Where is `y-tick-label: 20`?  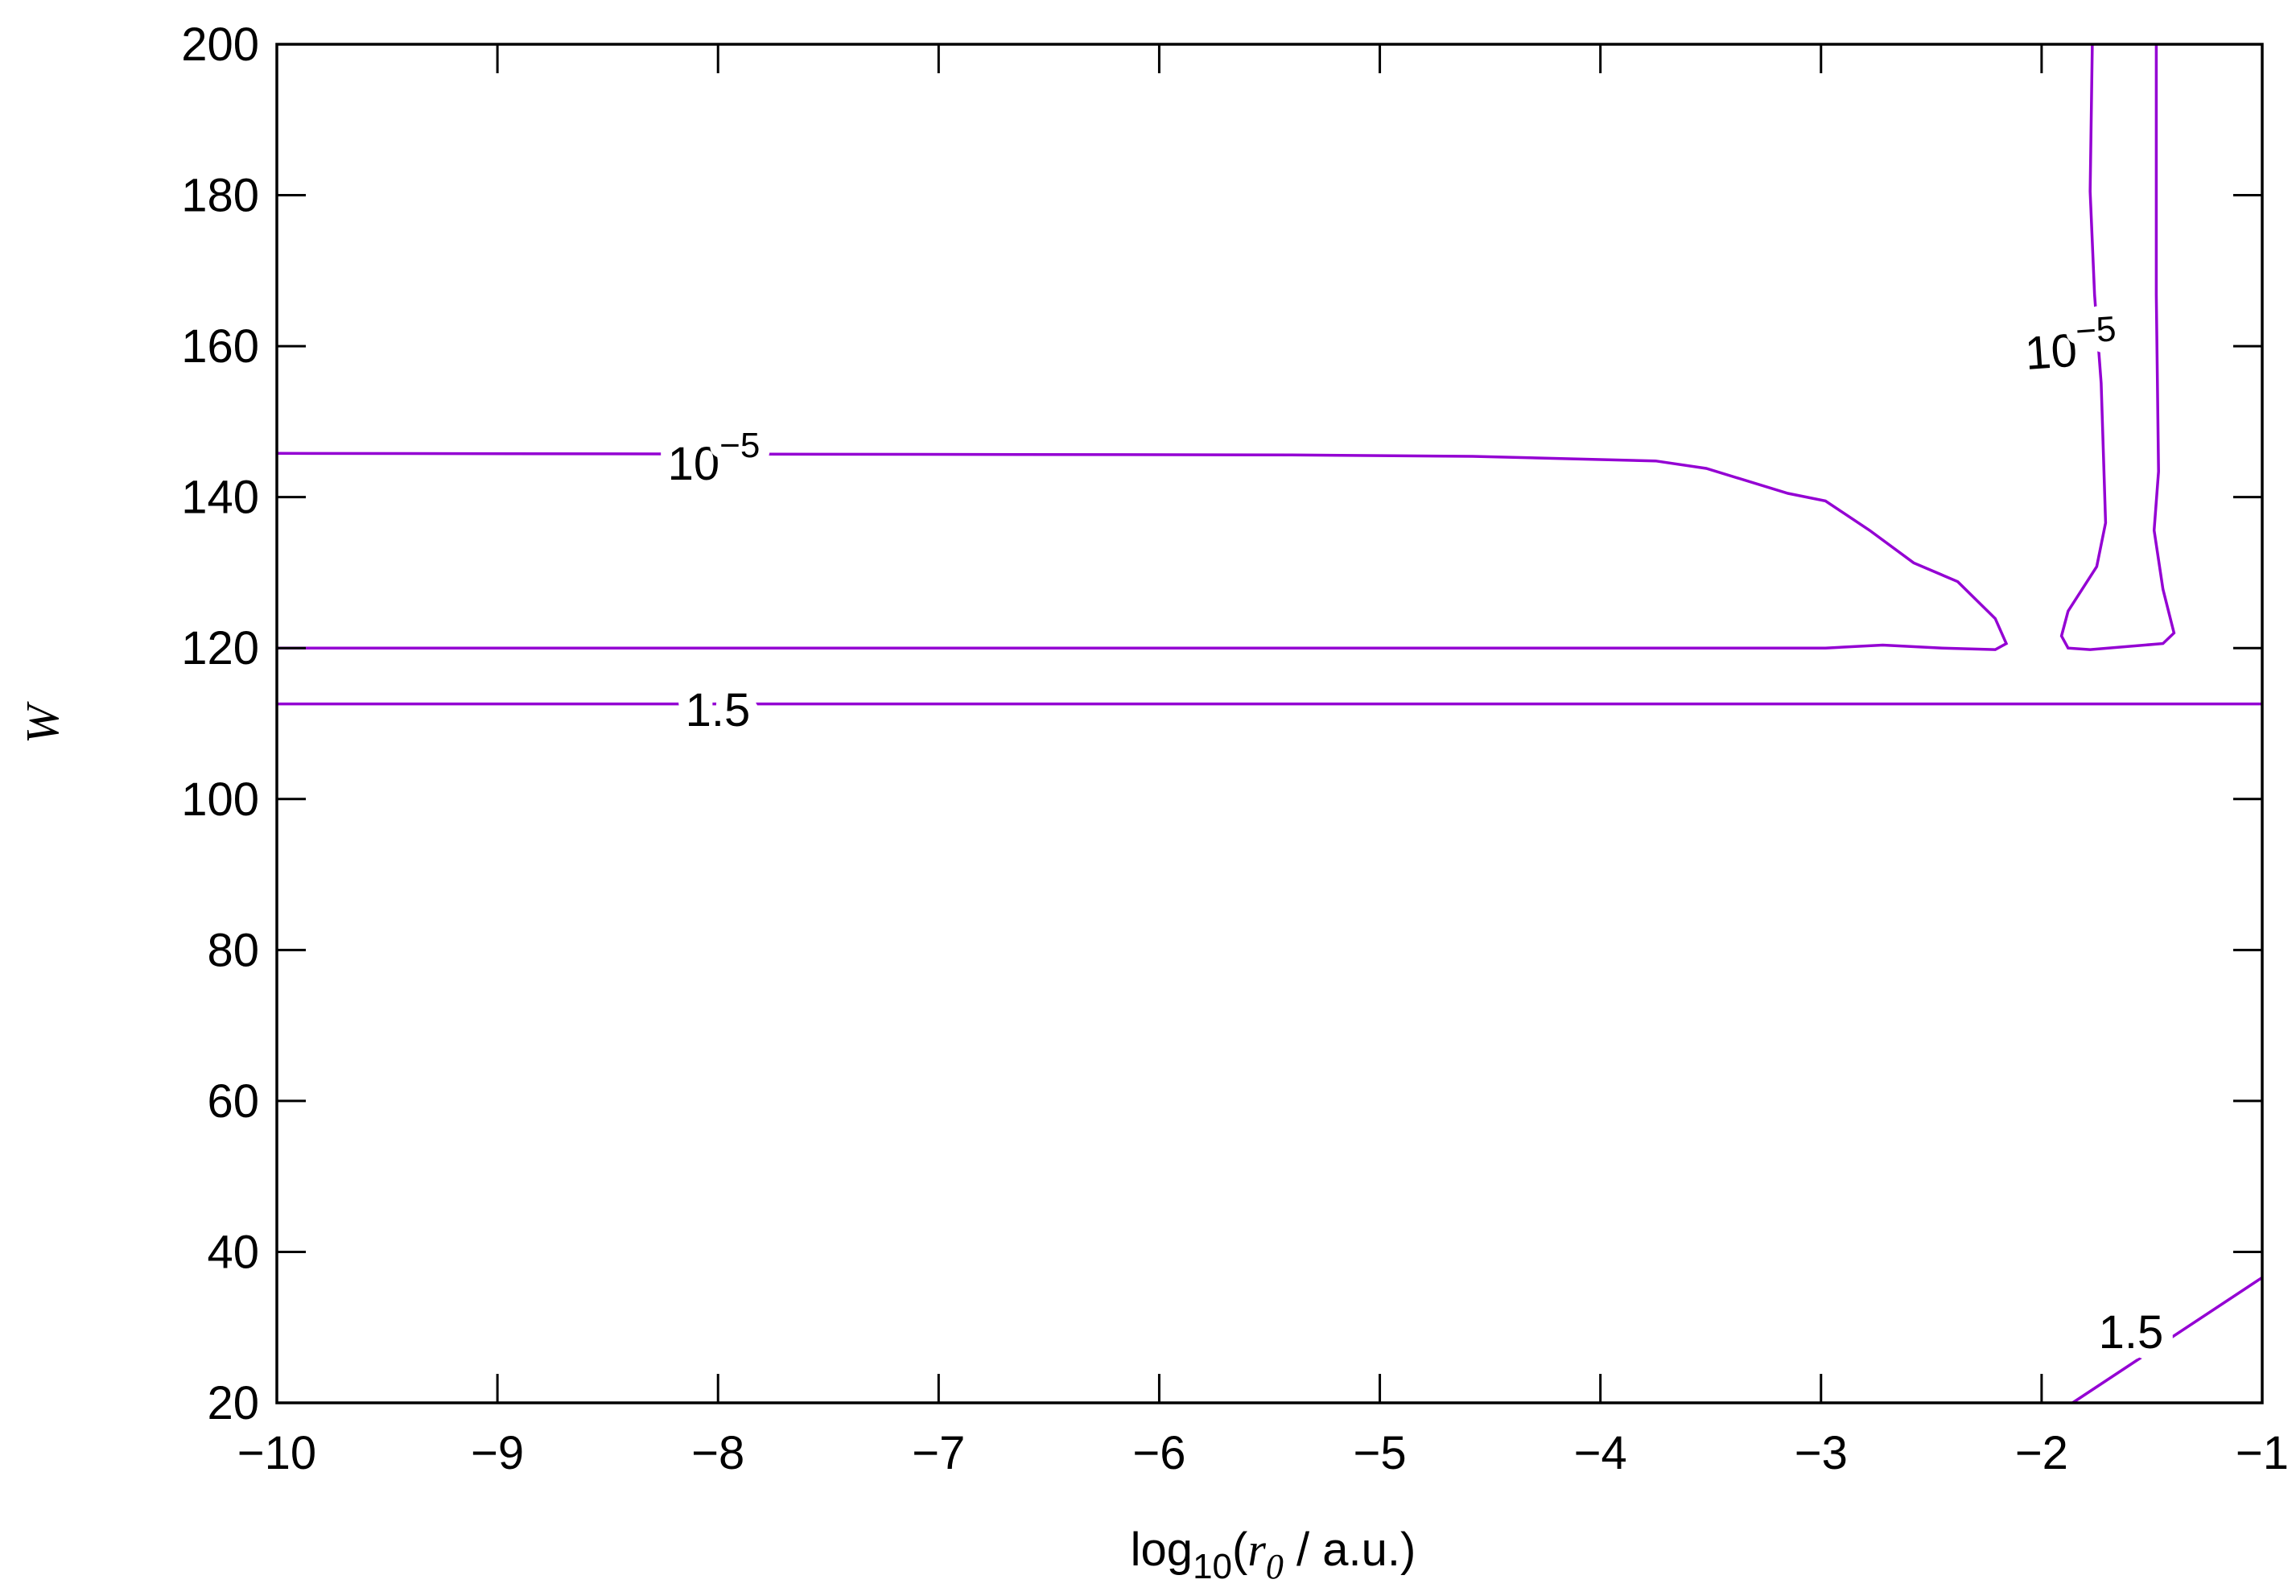 y-tick-label: 20 is located at coordinates (233, 1403).